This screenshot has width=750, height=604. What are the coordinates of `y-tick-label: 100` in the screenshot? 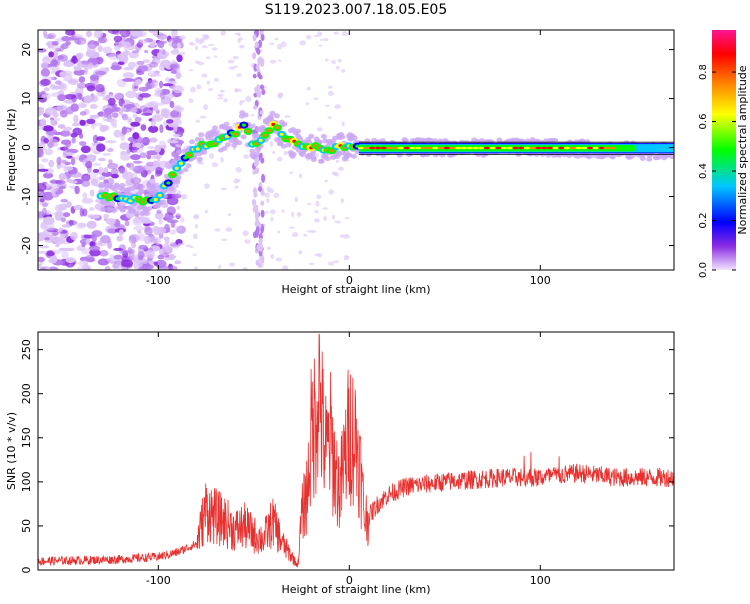 It's located at (26, 481).